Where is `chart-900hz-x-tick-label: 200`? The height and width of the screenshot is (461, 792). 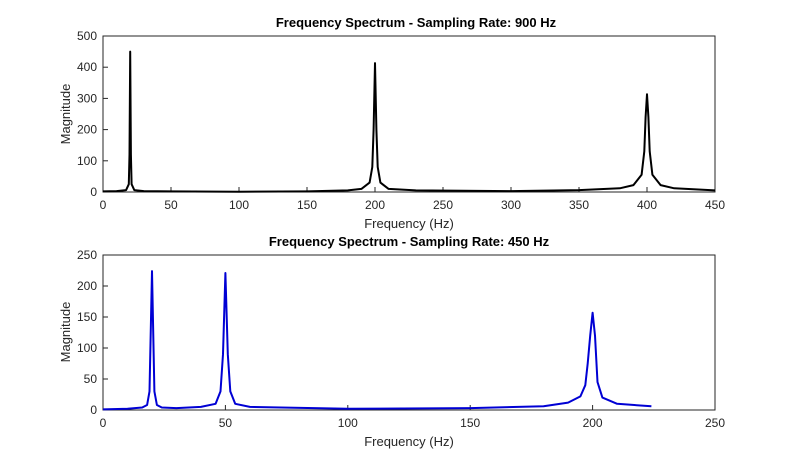
chart-900hz-x-tick-label: 200 is located at coordinates (375, 205).